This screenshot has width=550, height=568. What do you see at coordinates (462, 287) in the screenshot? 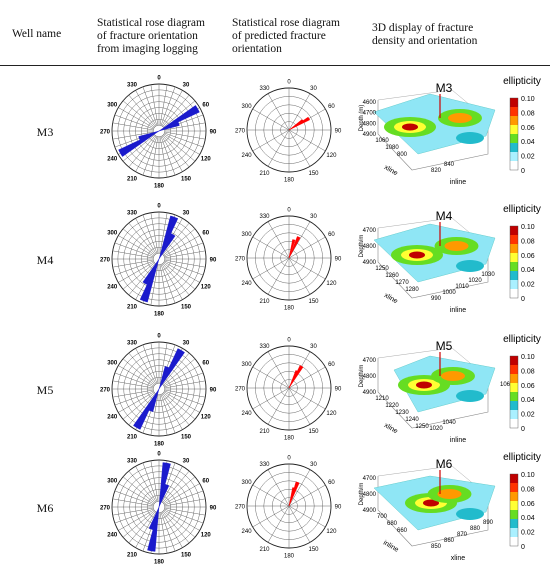
I see `axis-b-tick: 1010` at bounding box center [462, 287].